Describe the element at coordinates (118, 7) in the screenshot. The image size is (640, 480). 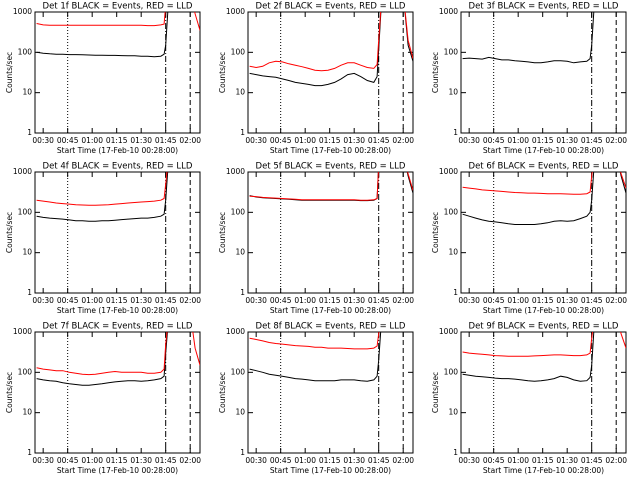
I see `chart-title: Det 1f BLACK = Events, RED = LLD` at that location.